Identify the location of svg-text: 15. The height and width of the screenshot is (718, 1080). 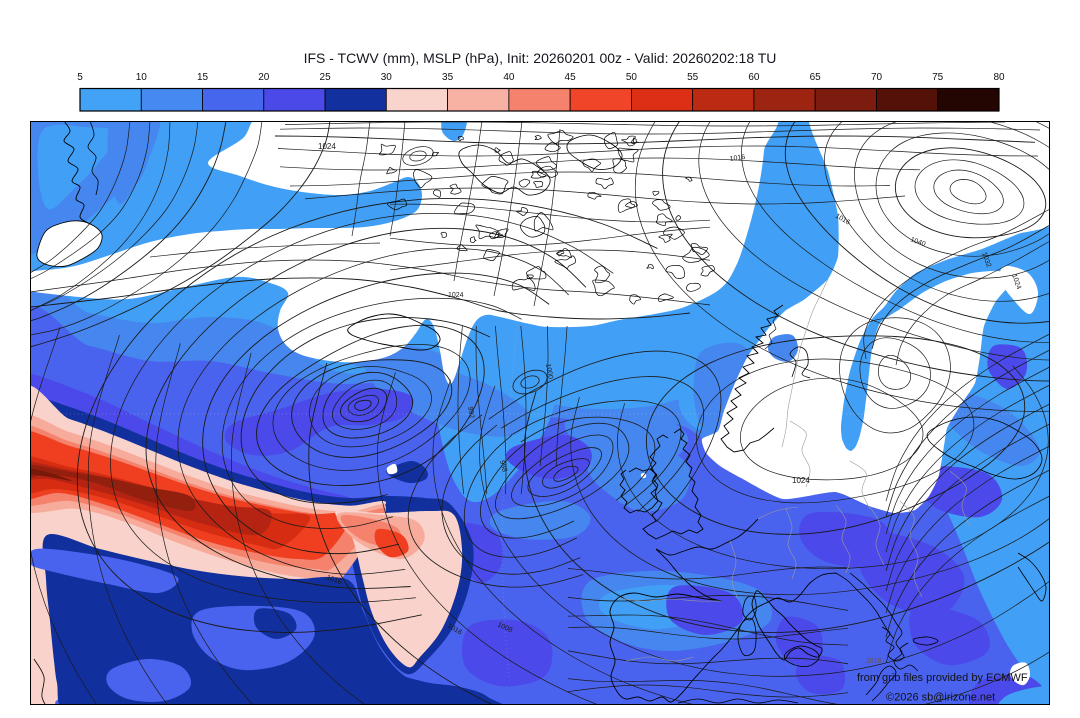
(203, 77).